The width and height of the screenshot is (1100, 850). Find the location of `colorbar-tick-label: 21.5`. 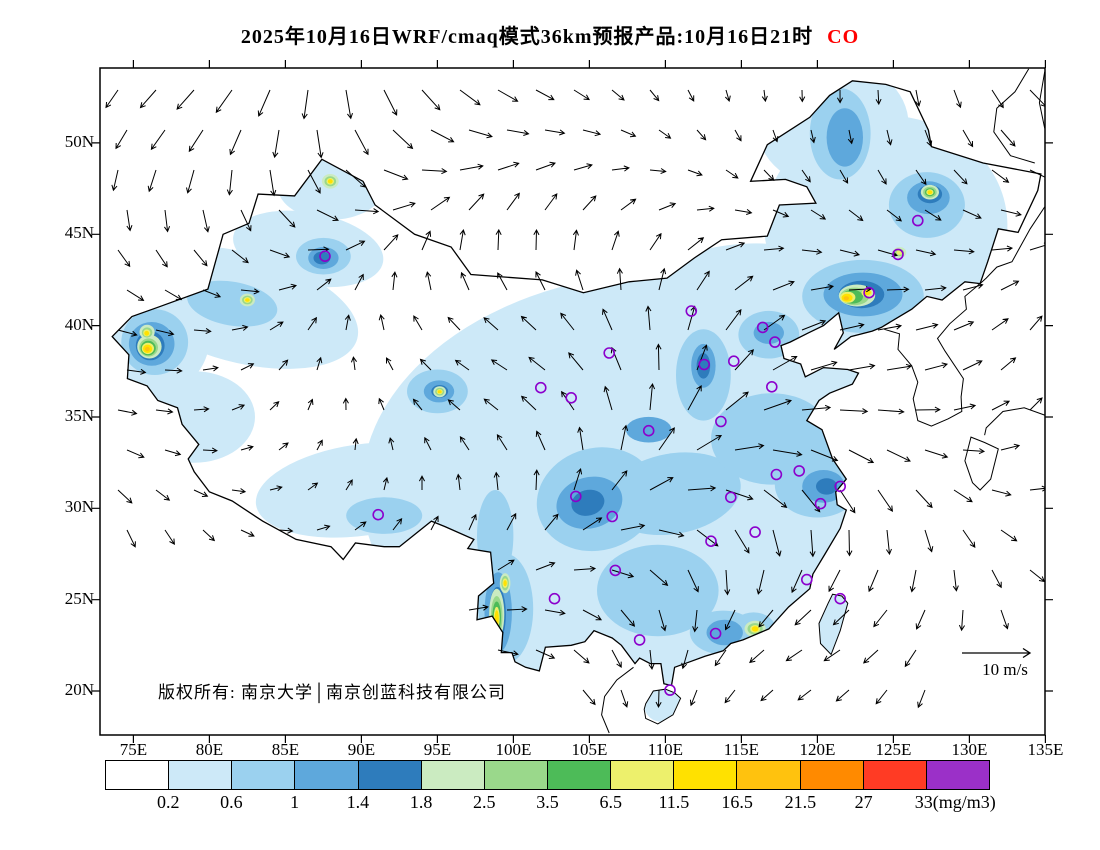

colorbar-tick-label: 21.5 is located at coordinates (800, 802).